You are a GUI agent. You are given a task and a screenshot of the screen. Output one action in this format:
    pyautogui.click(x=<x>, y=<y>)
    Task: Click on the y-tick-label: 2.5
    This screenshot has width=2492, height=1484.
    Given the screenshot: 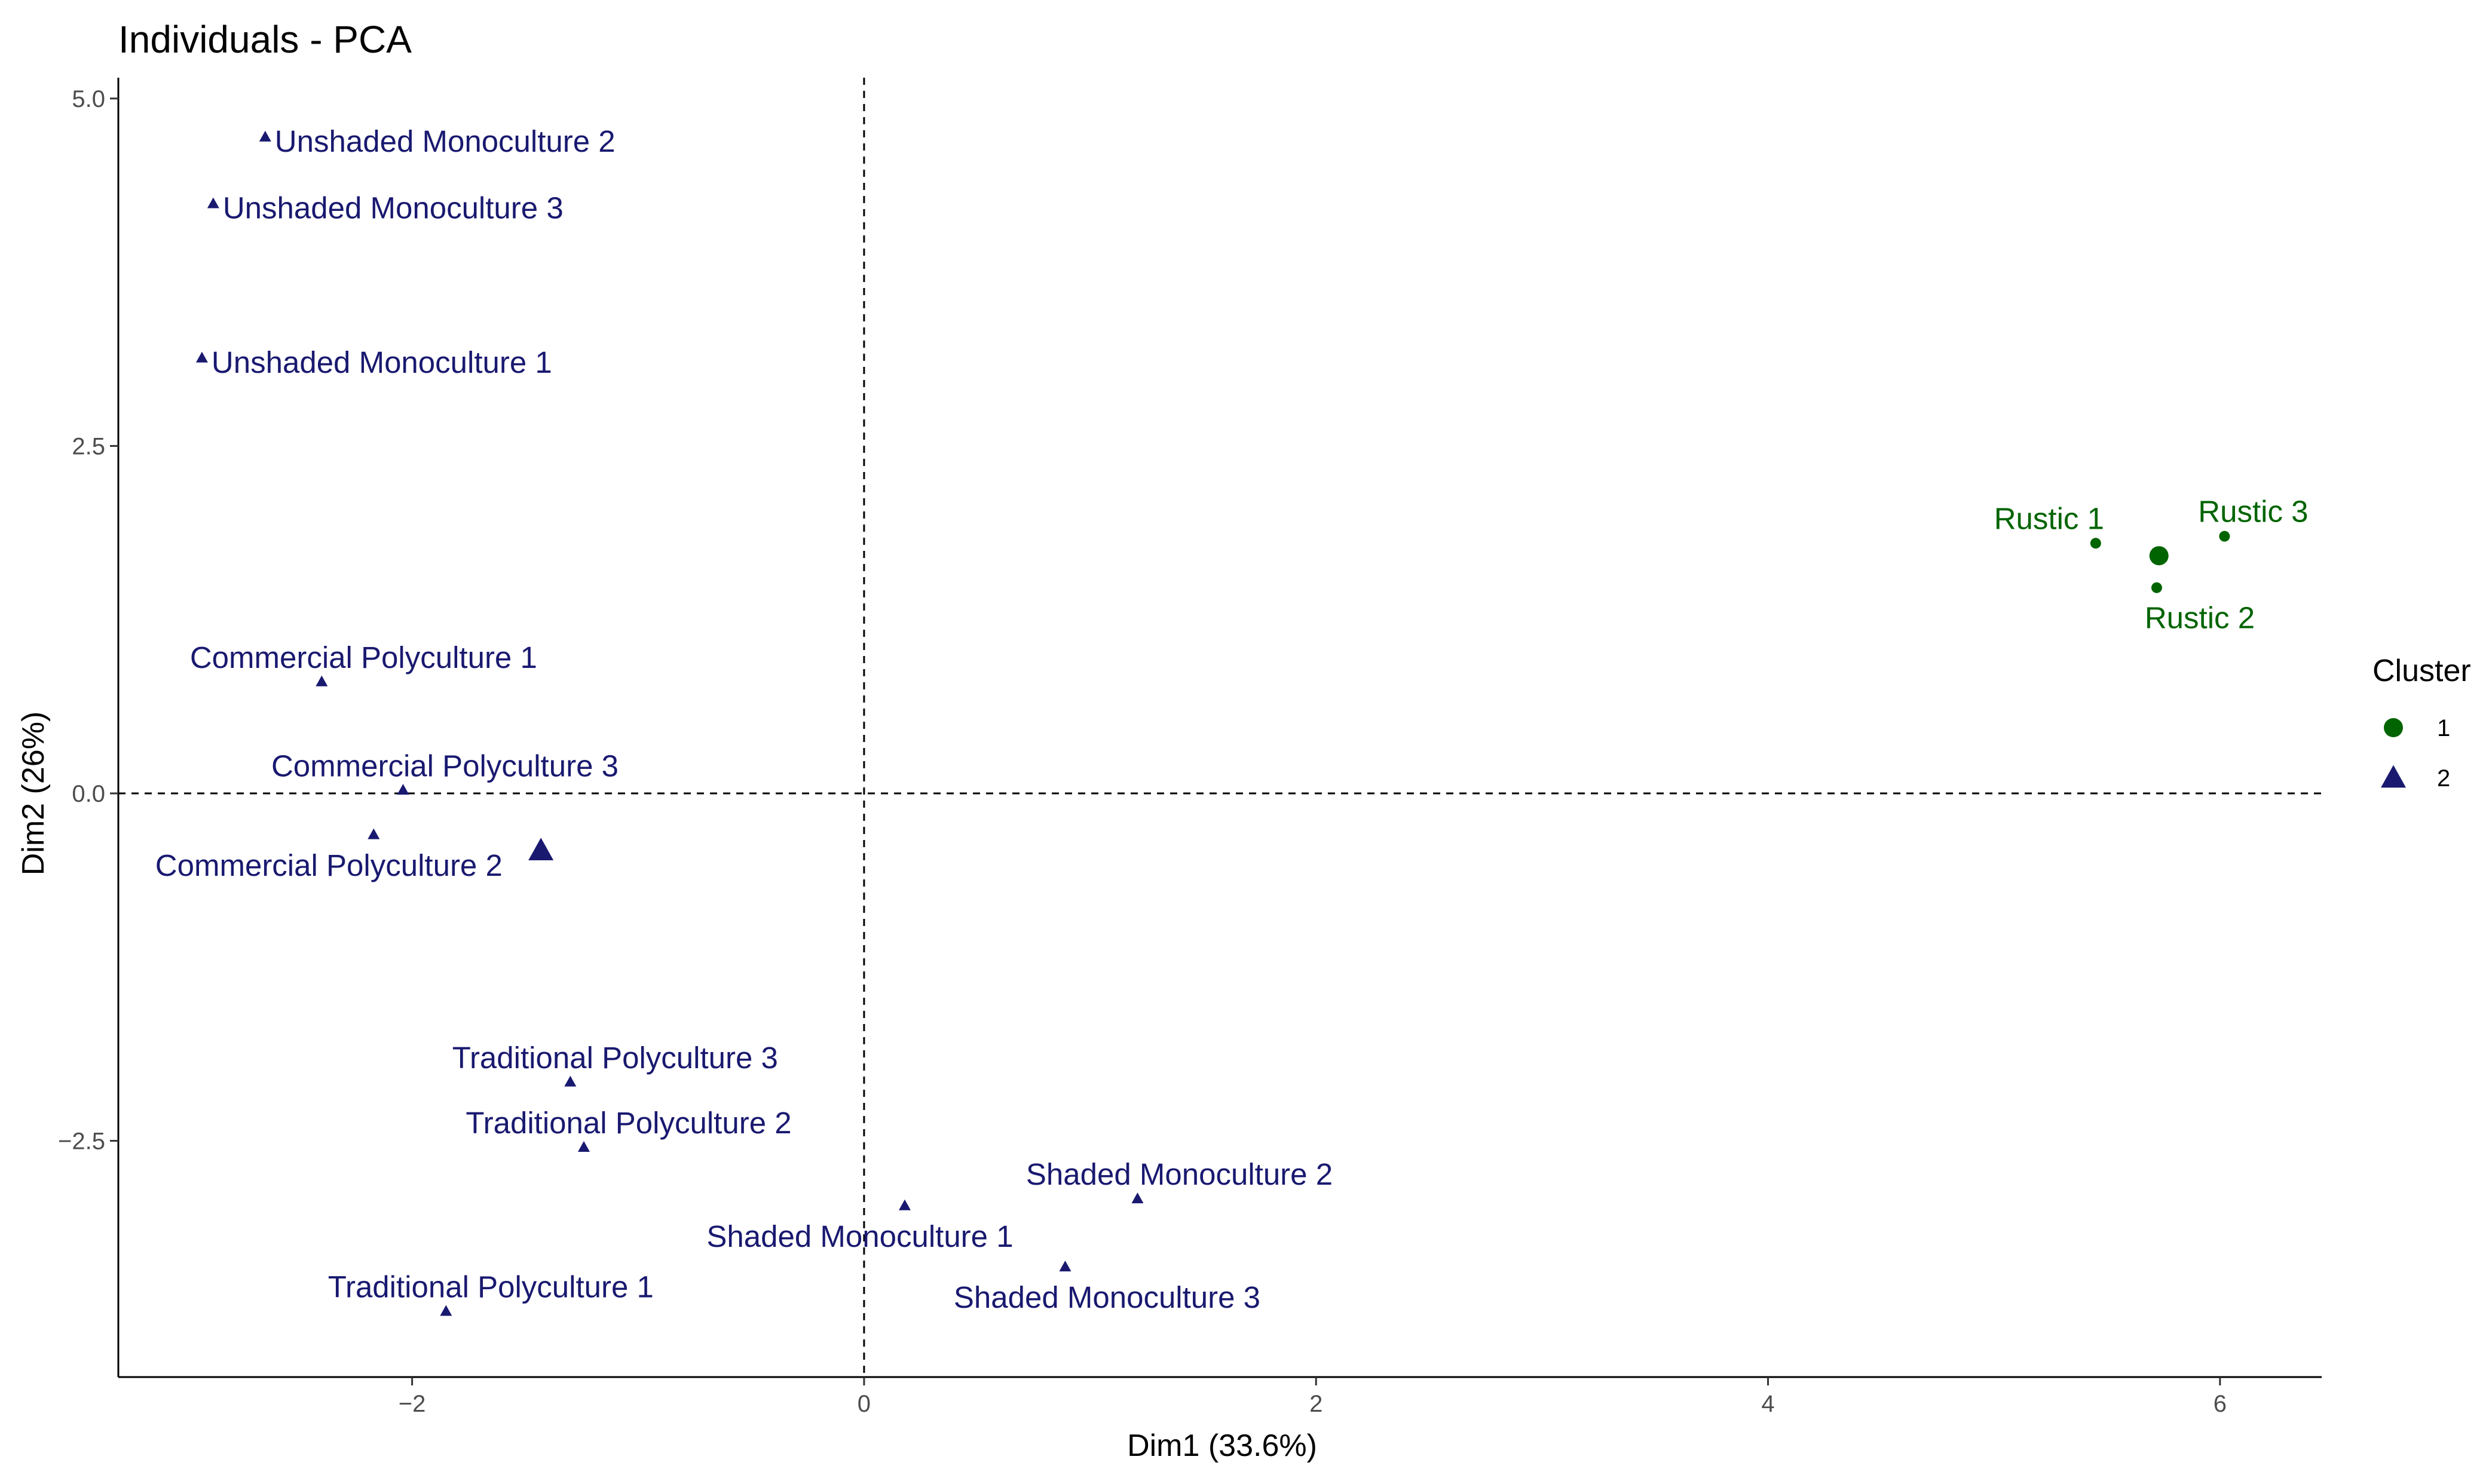 What is the action you would take?
    pyautogui.click(x=89, y=446)
    